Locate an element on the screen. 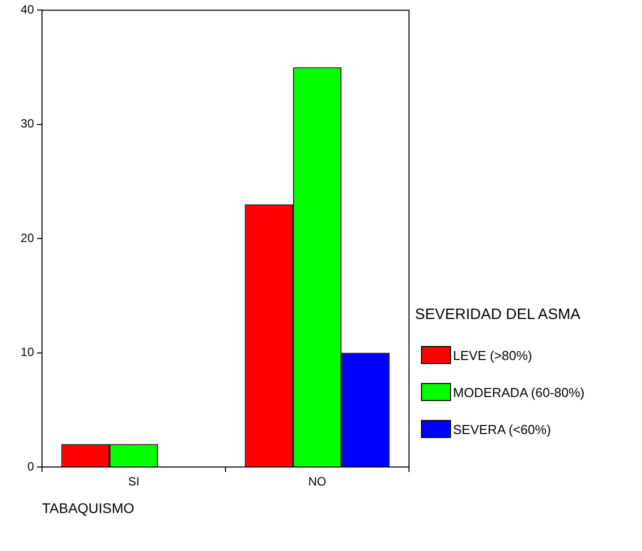 This screenshot has height=551, width=642. y-tick-label: 0 is located at coordinates (30, 466).